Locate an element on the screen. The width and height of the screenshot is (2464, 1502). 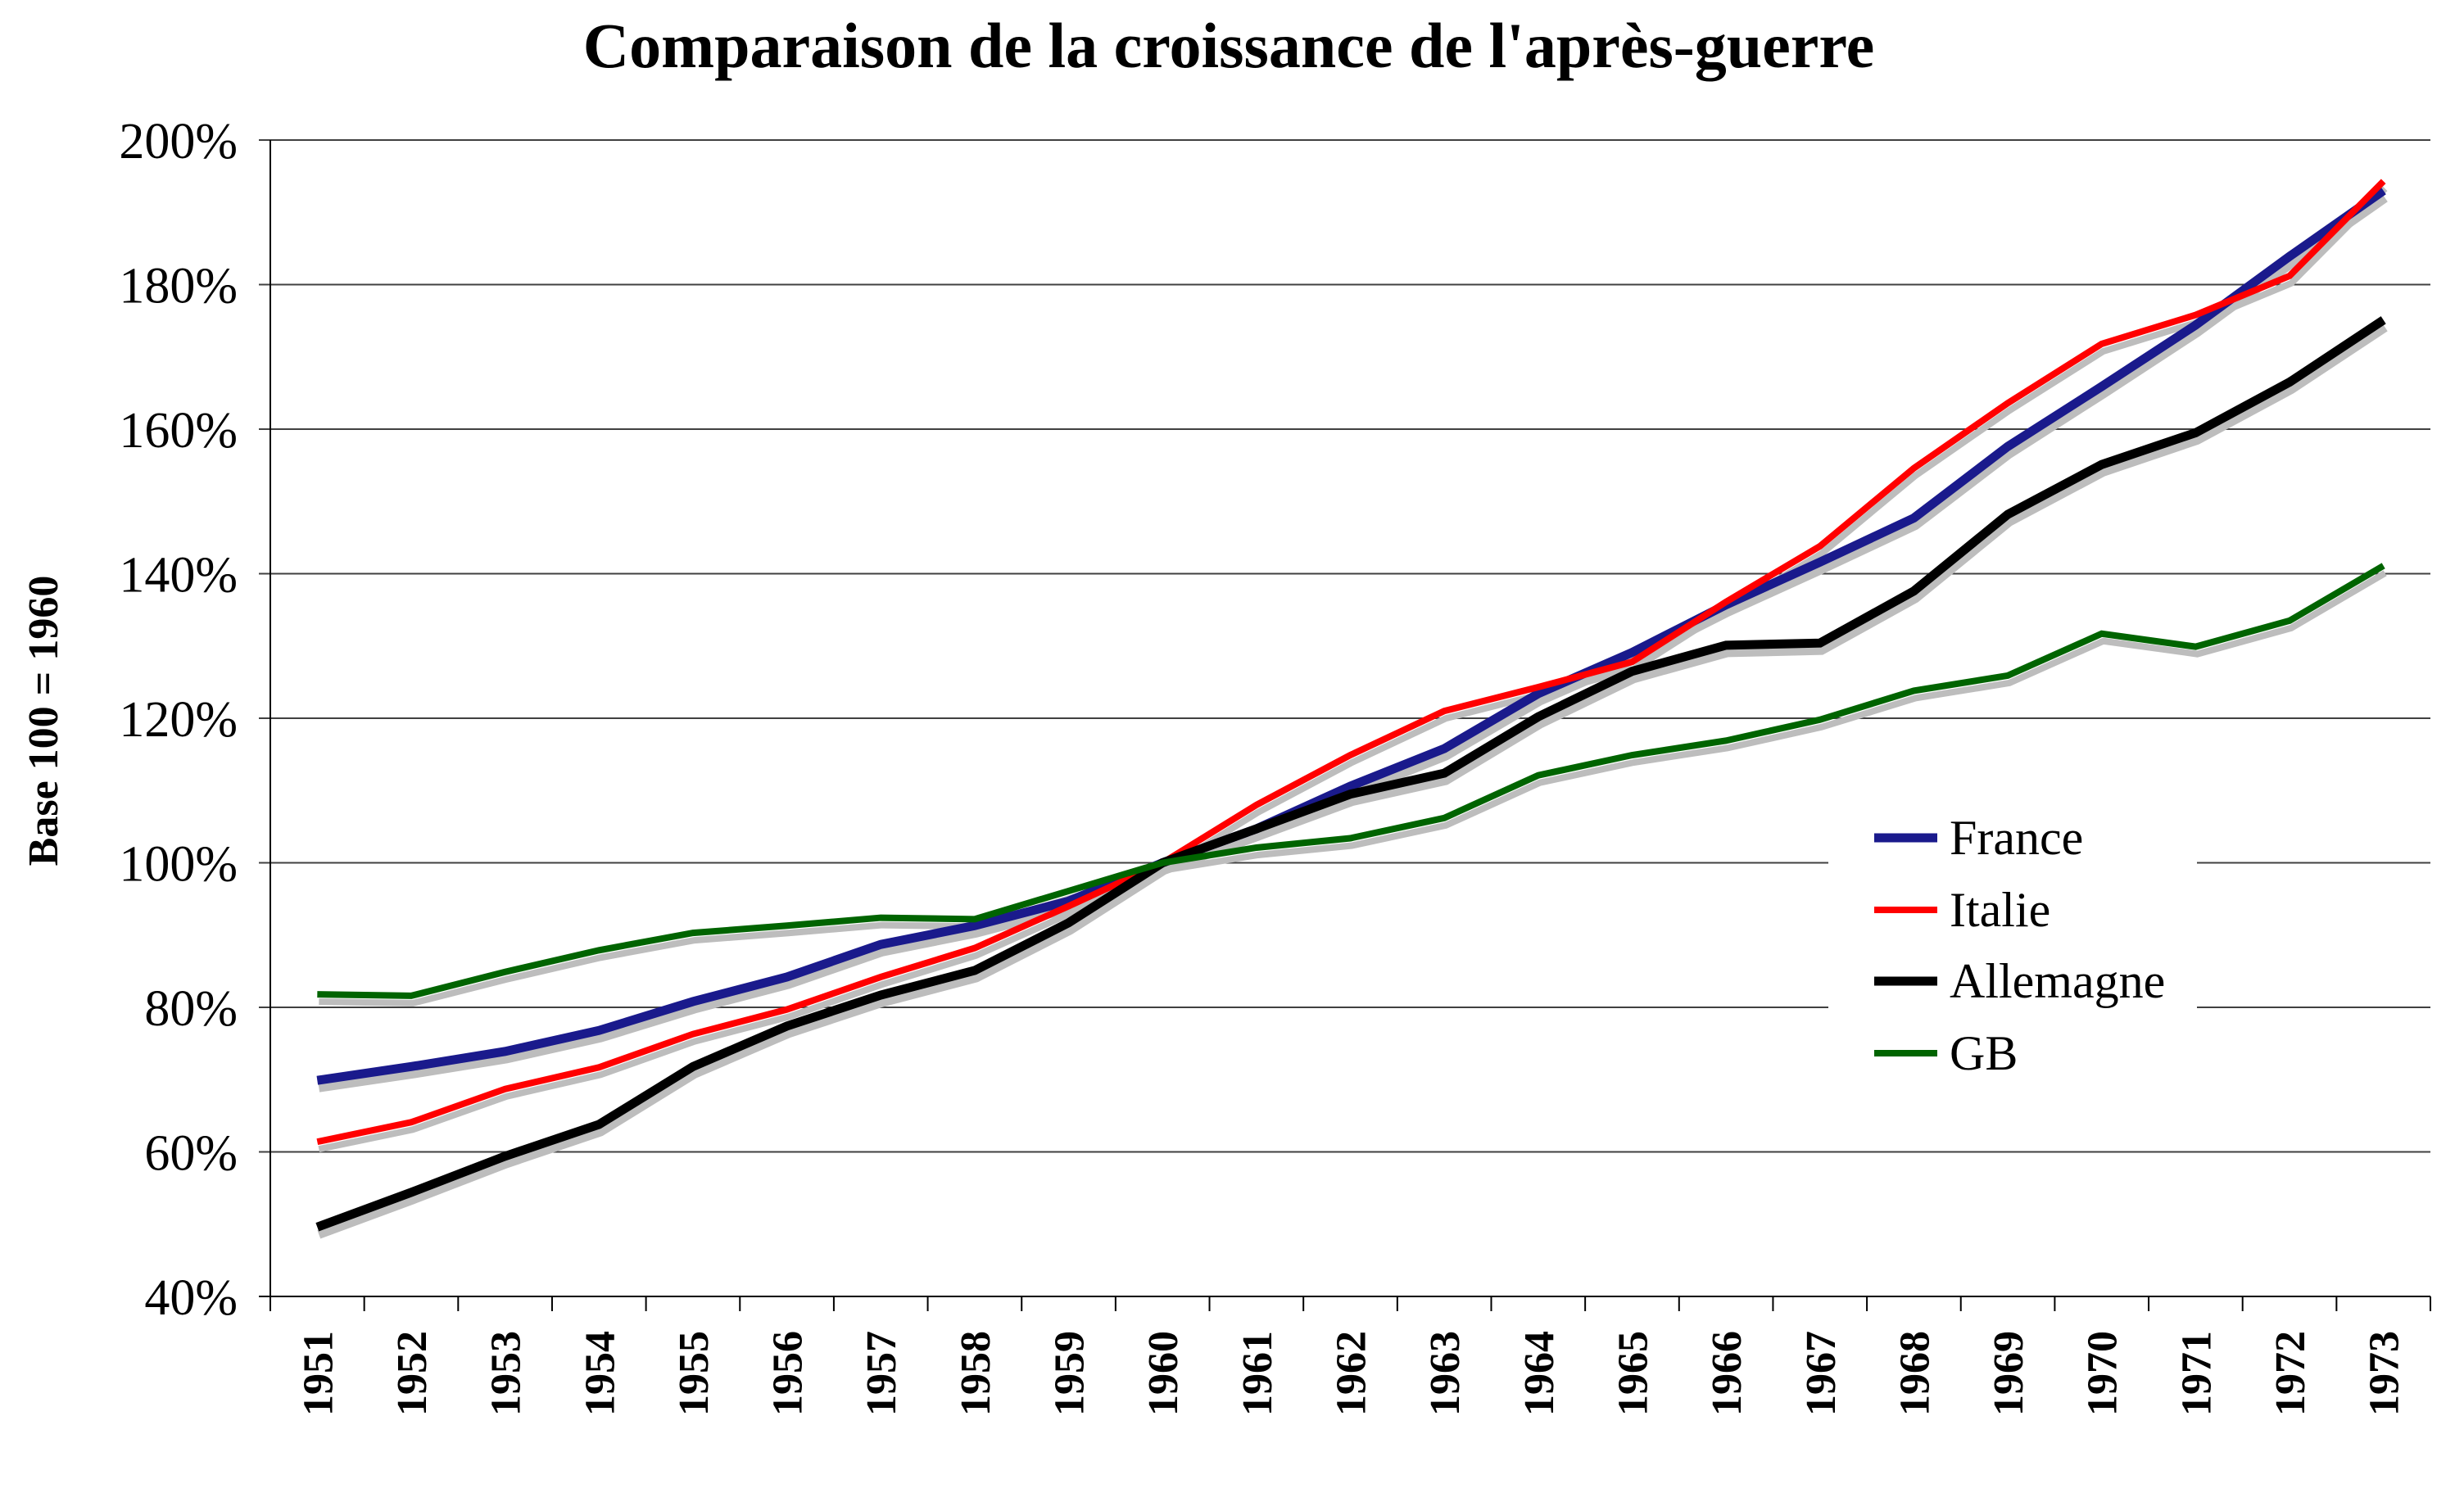
legend-label-gb: GB is located at coordinates (1984, 1053).